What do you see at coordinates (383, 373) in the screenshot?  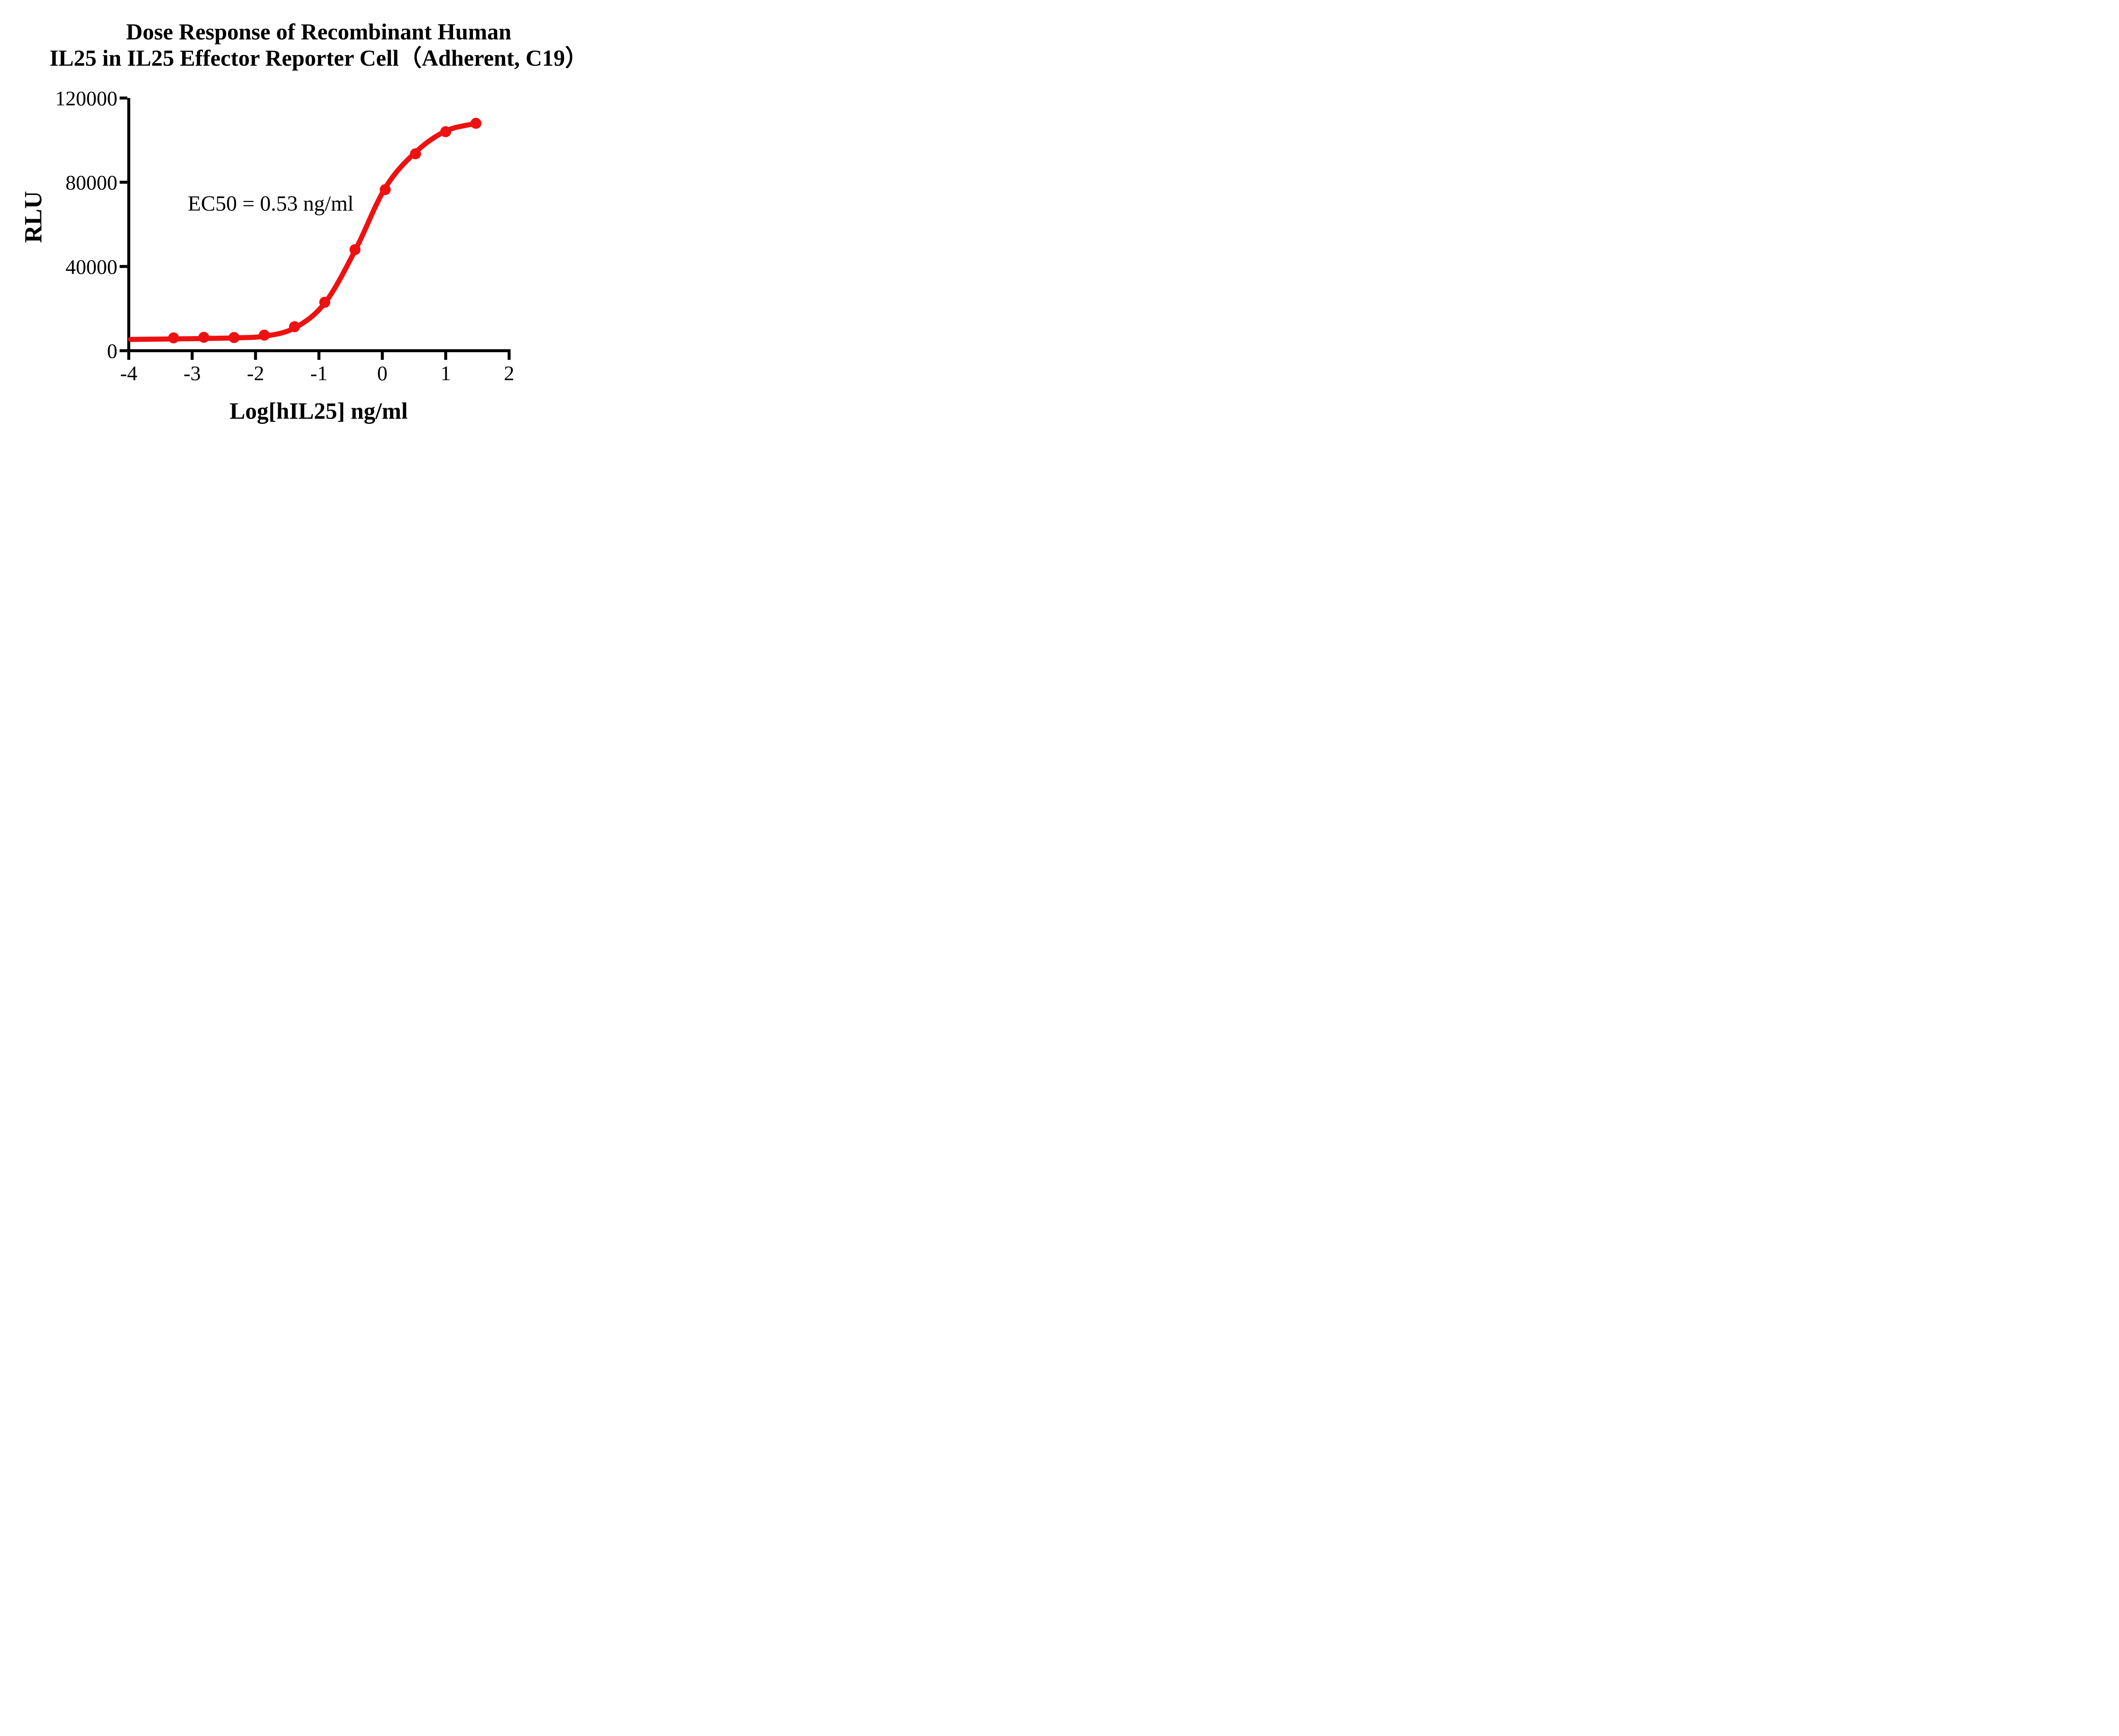 I see `x-tick-label: 0` at bounding box center [383, 373].